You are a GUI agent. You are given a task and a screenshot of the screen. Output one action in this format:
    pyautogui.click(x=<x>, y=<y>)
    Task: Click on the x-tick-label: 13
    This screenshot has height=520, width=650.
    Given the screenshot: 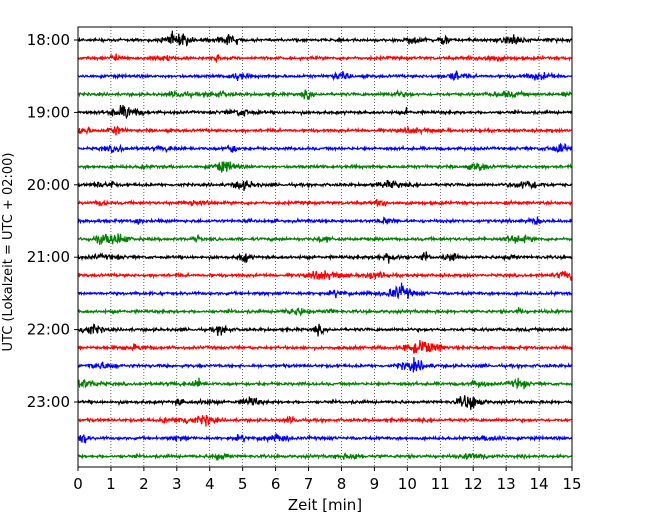 What is the action you would take?
    pyautogui.click(x=506, y=484)
    